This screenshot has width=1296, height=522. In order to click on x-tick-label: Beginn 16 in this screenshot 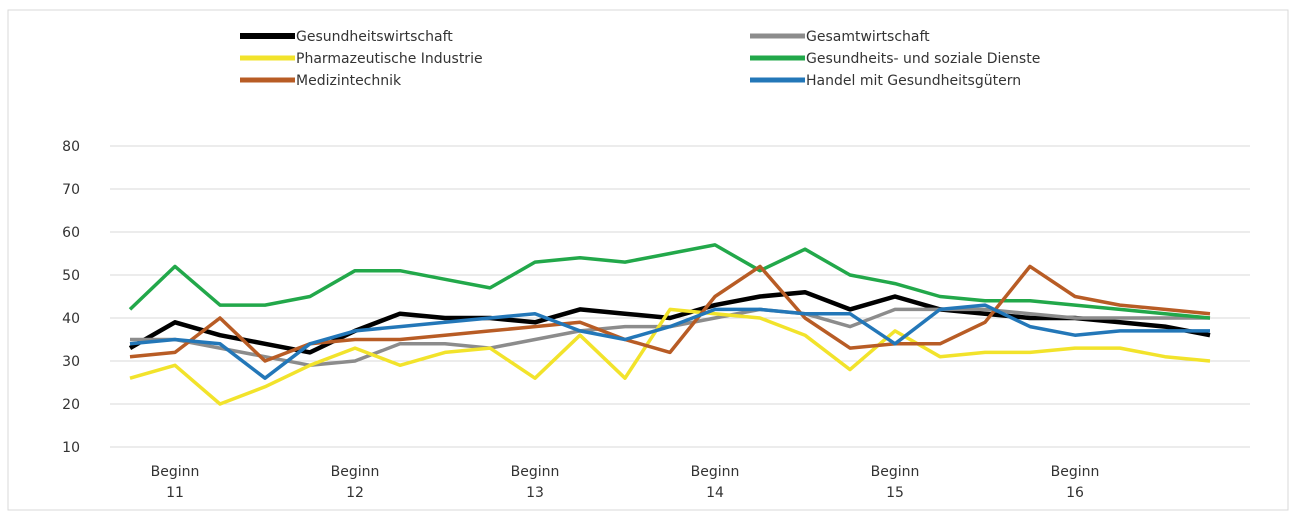, I will do `click(1075, 482)`.